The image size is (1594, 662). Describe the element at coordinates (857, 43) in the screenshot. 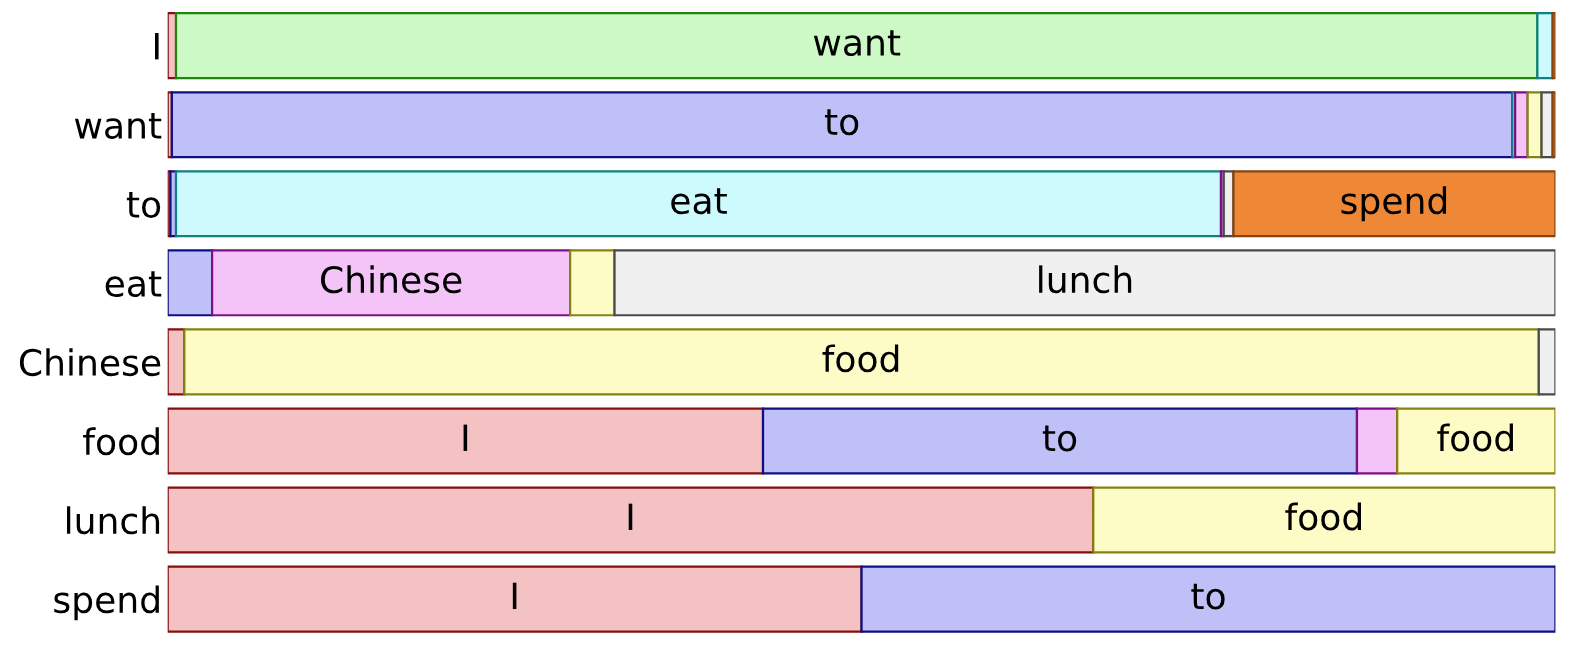

I see `series-label: want` at that location.